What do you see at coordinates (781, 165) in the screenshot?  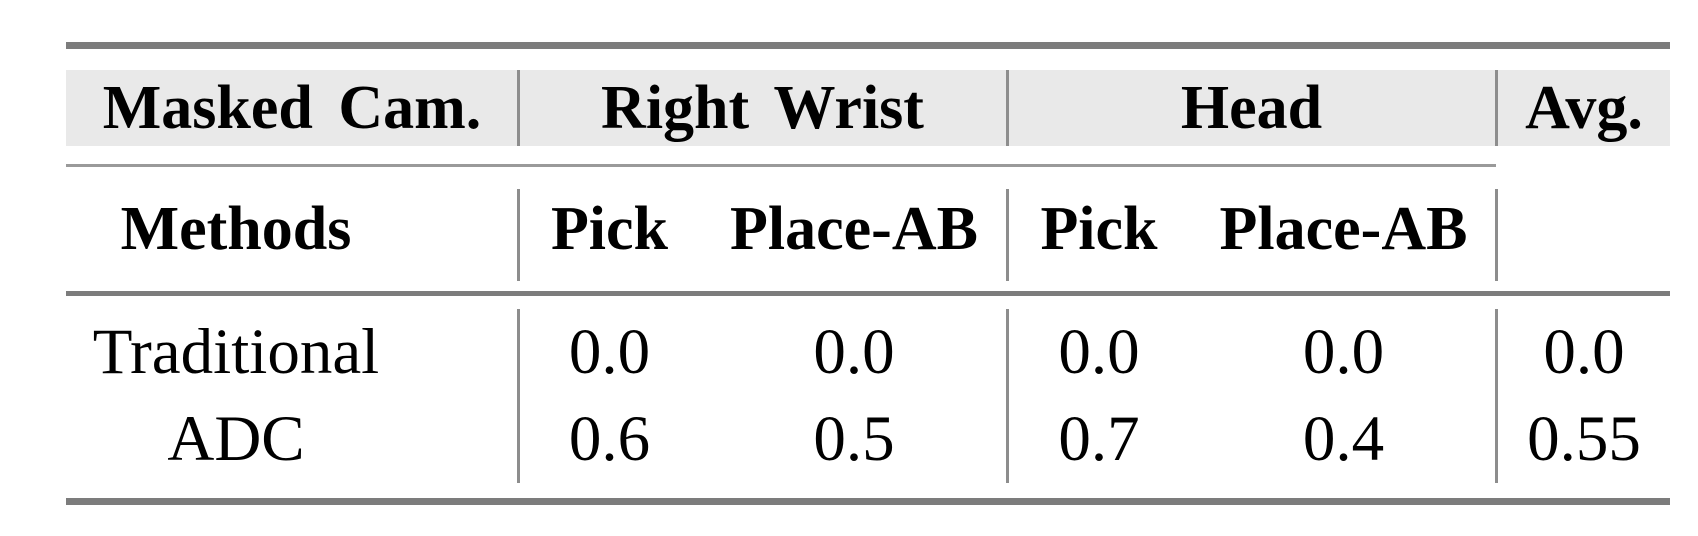 I see `header-separator-line` at bounding box center [781, 165].